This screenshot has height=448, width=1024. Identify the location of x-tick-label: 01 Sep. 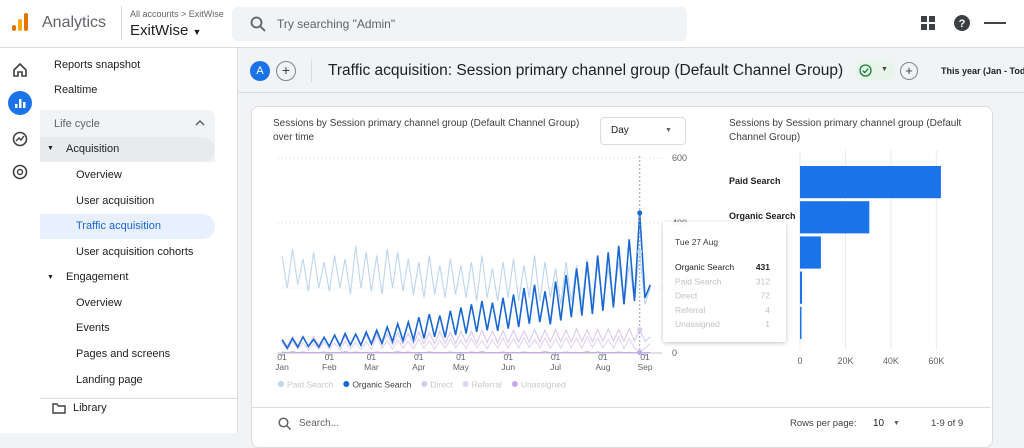
(644, 362).